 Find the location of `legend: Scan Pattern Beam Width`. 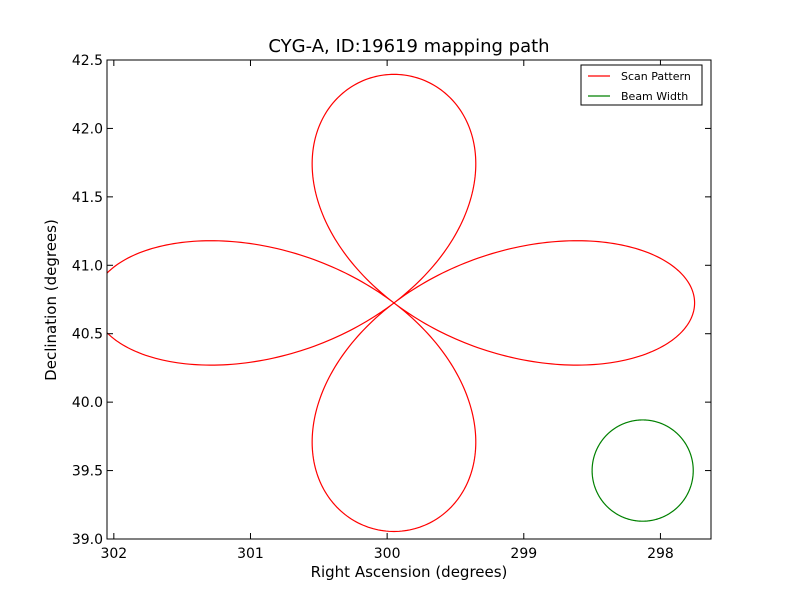

legend: Scan Pattern Beam Width is located at coordinates (641, 85).